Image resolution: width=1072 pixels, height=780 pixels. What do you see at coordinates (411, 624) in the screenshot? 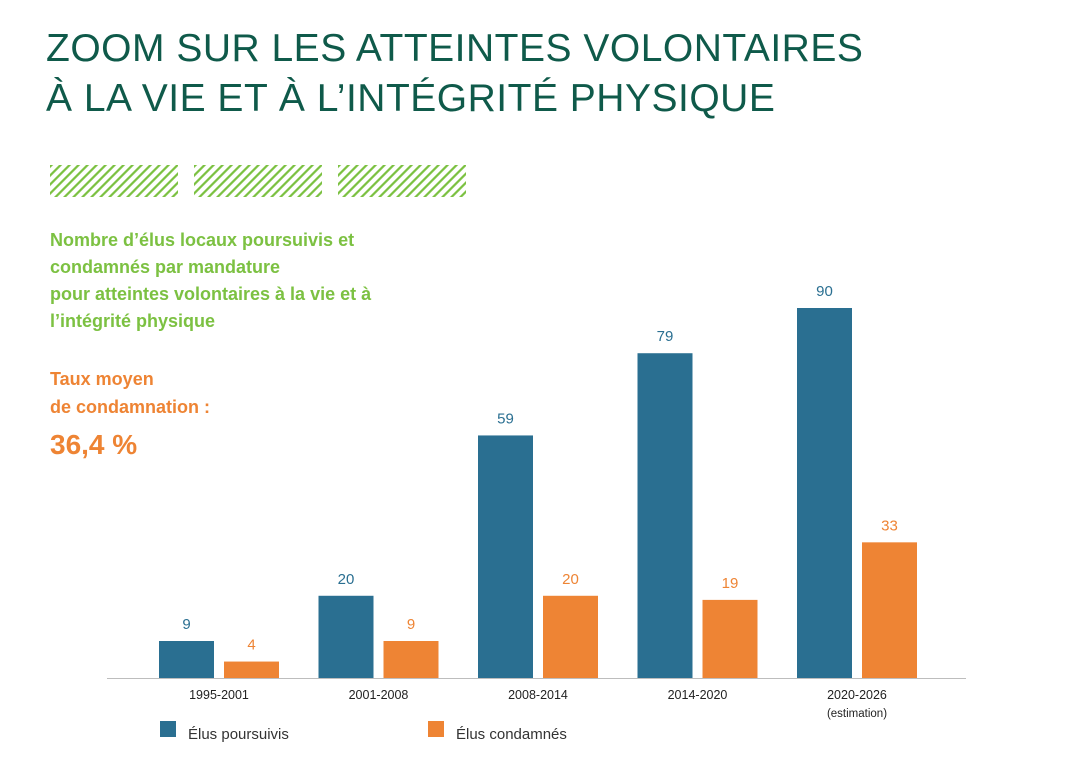
I see `data-label-condamnes-2001-2008: 9` at bounding box center [411, 624].